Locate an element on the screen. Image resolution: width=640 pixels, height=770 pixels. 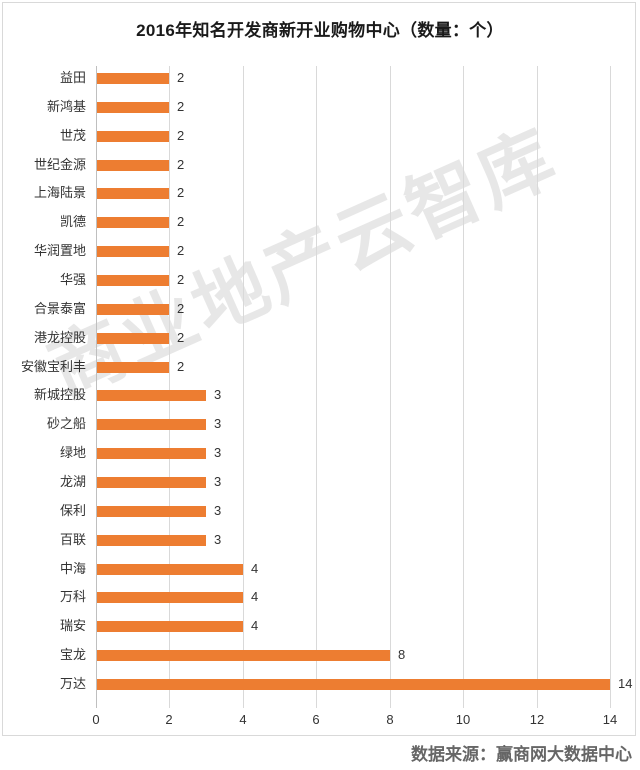
category-label: 砂之船 is located at coordinates (66, 423).